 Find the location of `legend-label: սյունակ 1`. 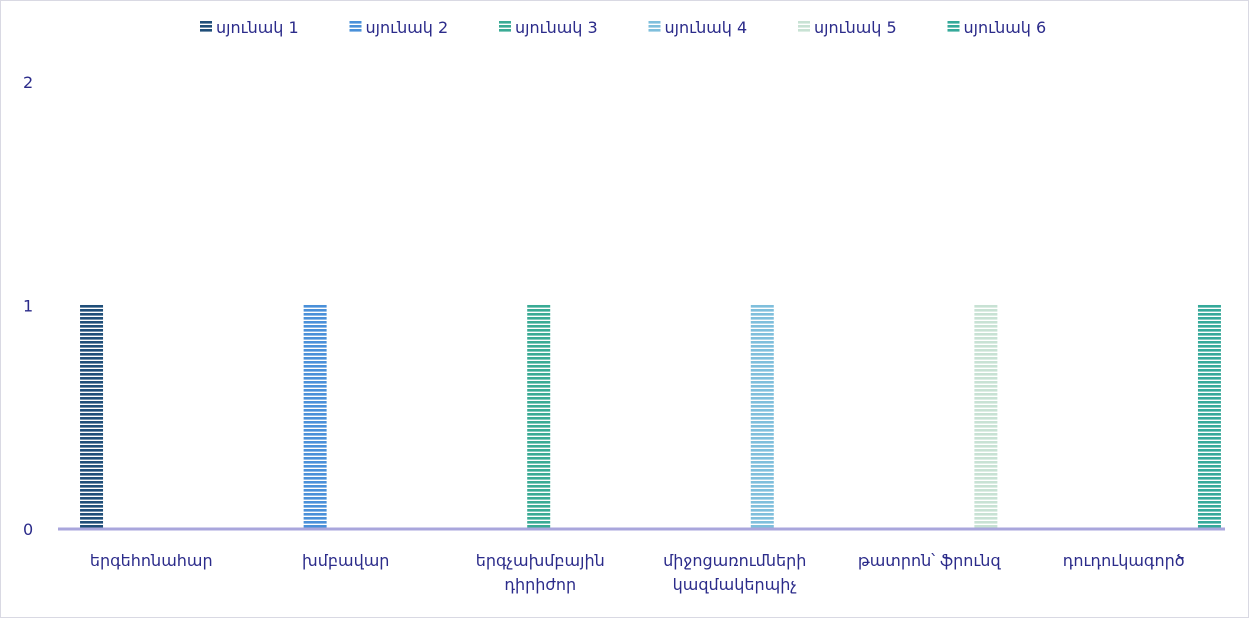

legend-label: սյունակ 1 is located at coordinates (257, 27).